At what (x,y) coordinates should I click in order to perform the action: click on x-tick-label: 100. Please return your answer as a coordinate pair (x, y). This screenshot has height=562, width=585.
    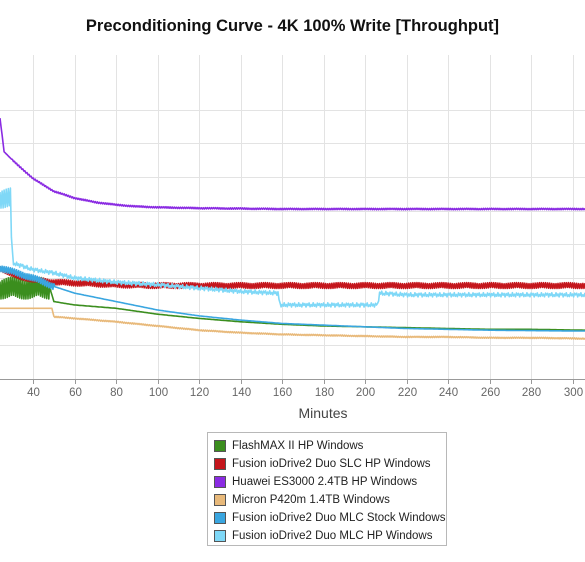
    Looking at the image, I should click on (158, 393).